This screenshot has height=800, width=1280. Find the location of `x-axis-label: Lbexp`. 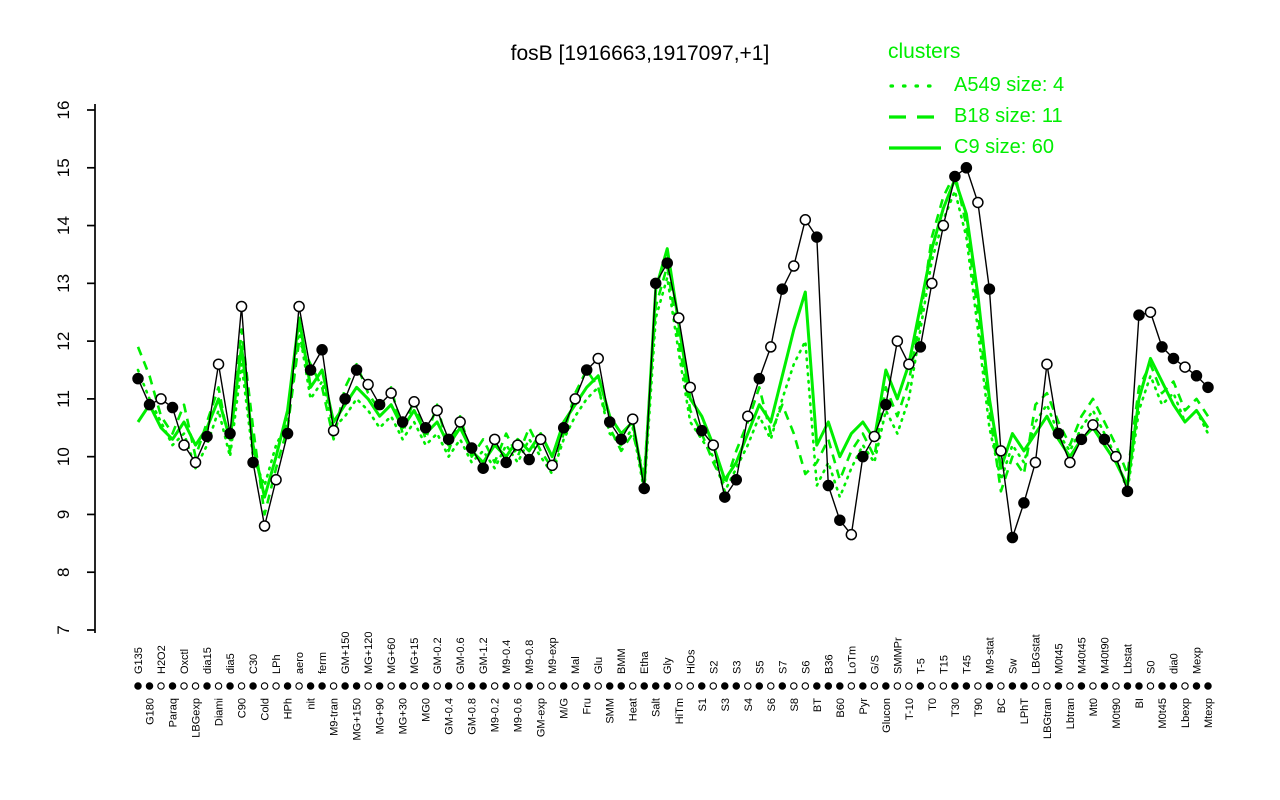

x-axis-label: Lbexp is located at coordinates (1186, 713).